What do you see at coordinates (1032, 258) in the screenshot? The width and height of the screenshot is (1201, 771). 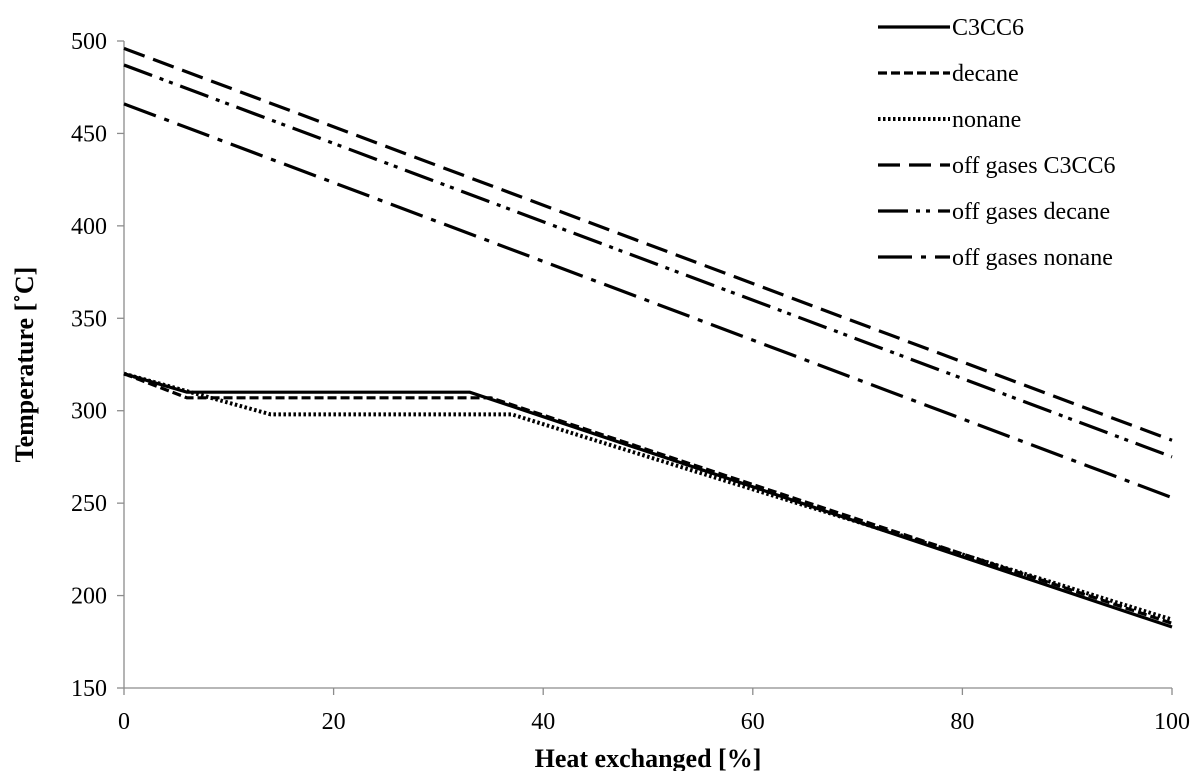 I see `legend-label: off gases nonane` at bounding box center [1032, 258].